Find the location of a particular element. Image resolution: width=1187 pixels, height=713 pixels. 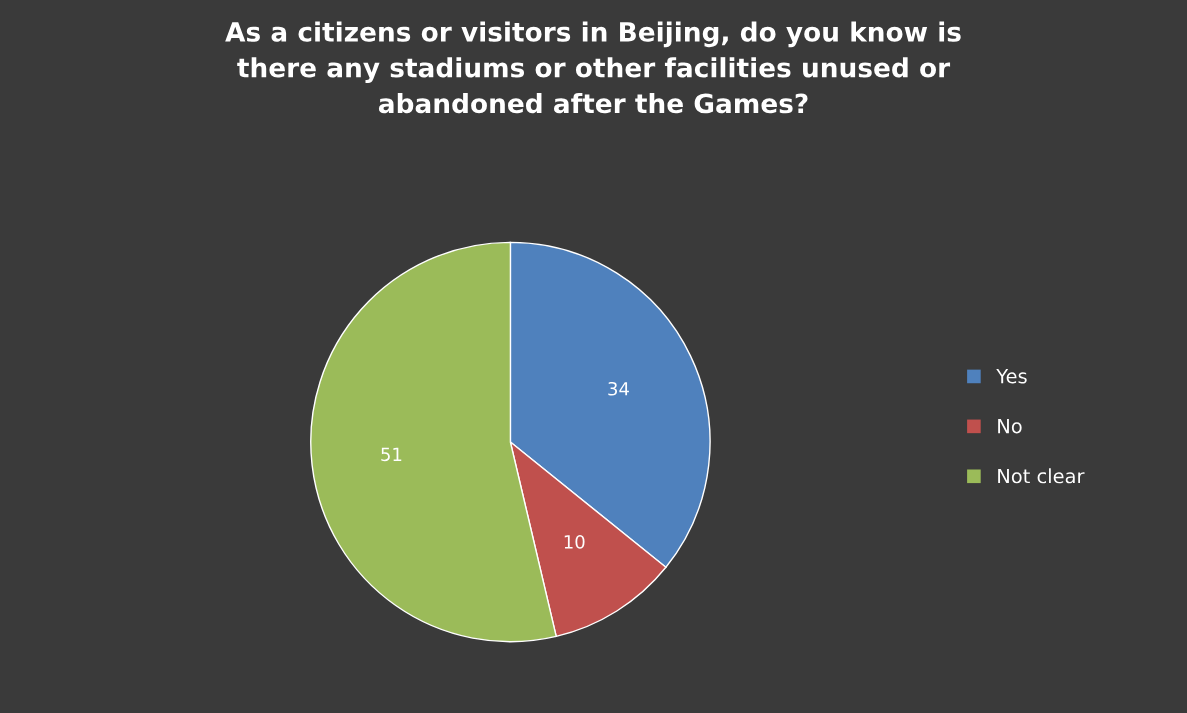

legend-label: No is located at coordinates (1010, 426).